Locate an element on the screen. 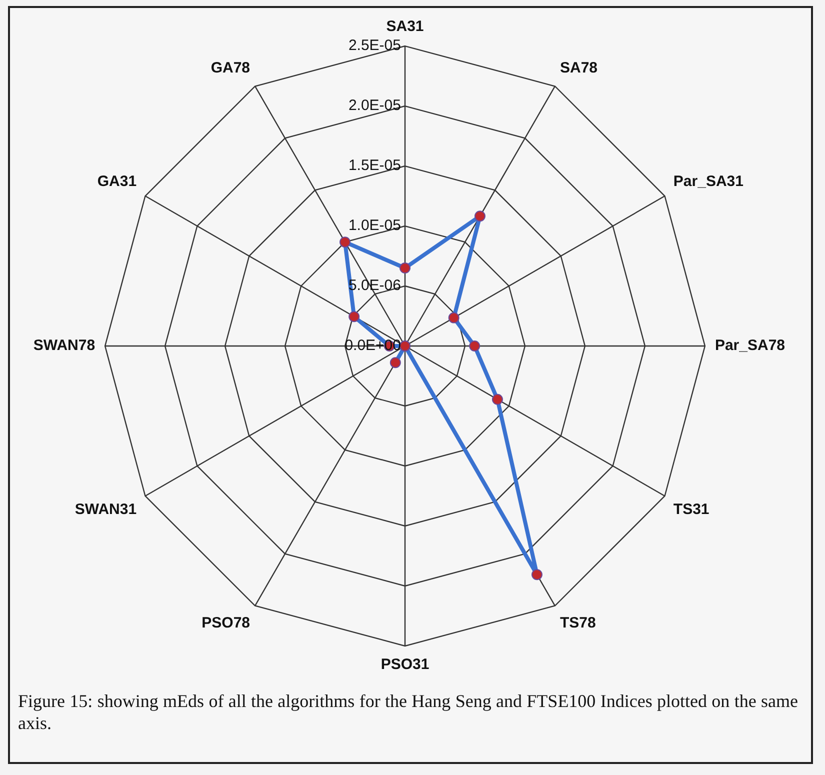 The height and width of the screenshot is (775, 825). spoke-label: PSO31 is located at coordinates (405, 665).